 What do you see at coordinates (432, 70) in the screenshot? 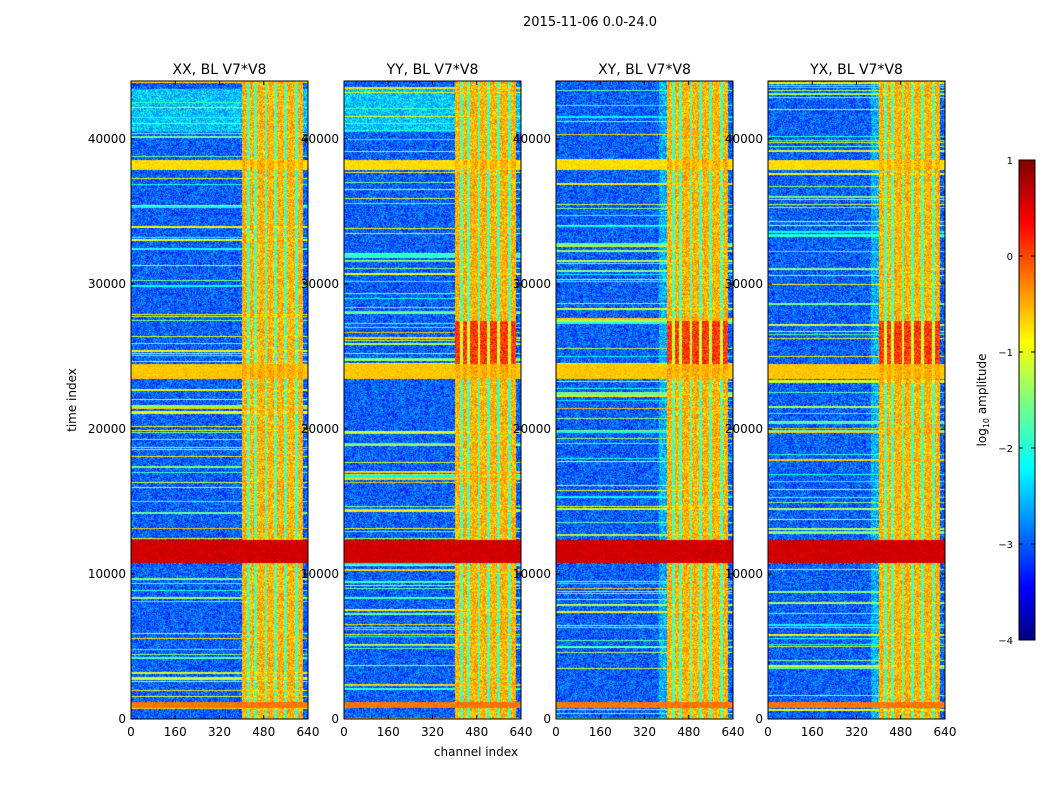
I see `panel-title: YY, BL V7*V8` at bounding box center [432, 70].